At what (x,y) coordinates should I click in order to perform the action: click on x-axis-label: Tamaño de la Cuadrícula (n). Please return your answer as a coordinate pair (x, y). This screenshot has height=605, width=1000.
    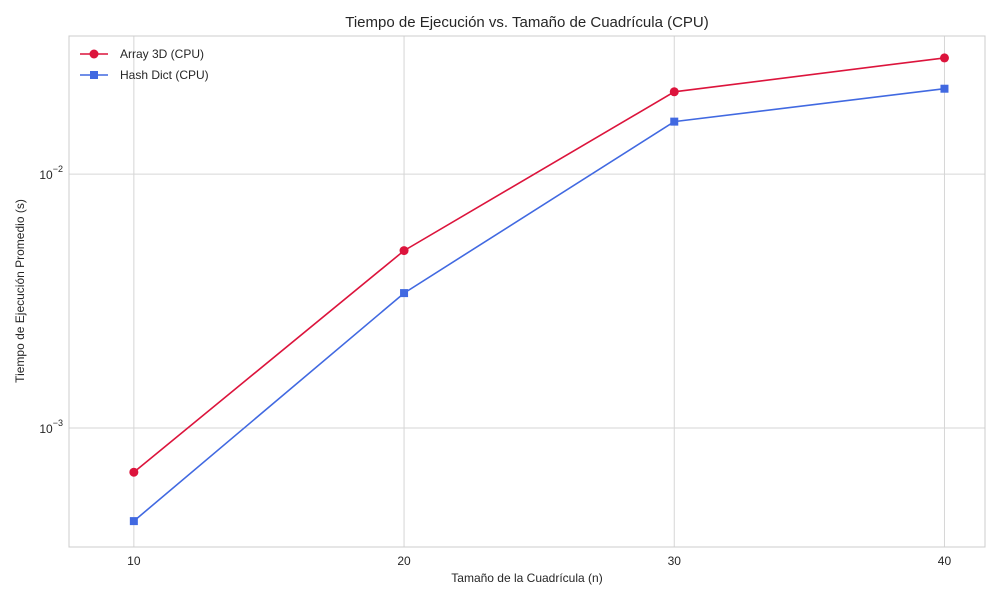
    Looking at the image, I should click on (526, 578).